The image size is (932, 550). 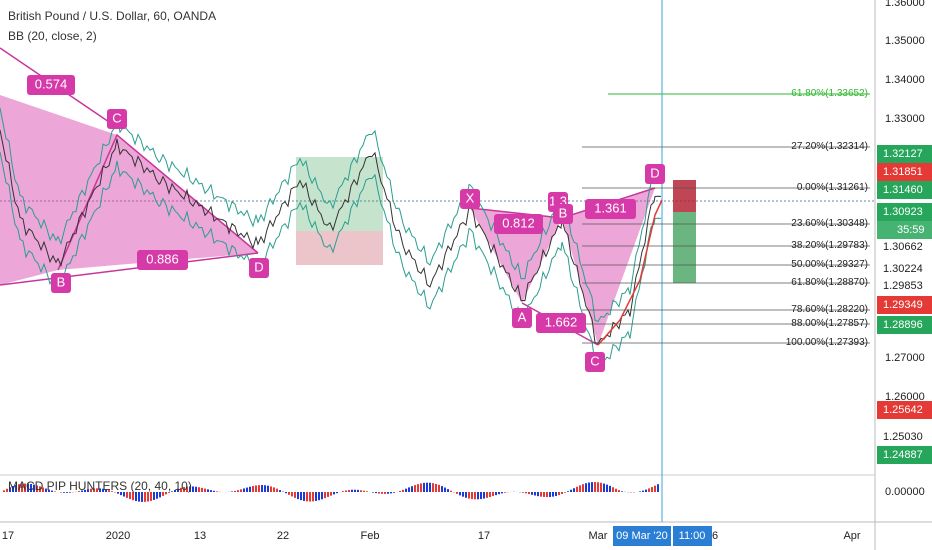 What do you see at coordinates (904, 230) in the screenshot?
I see `timer-tag` at bounding box center [904, 230].